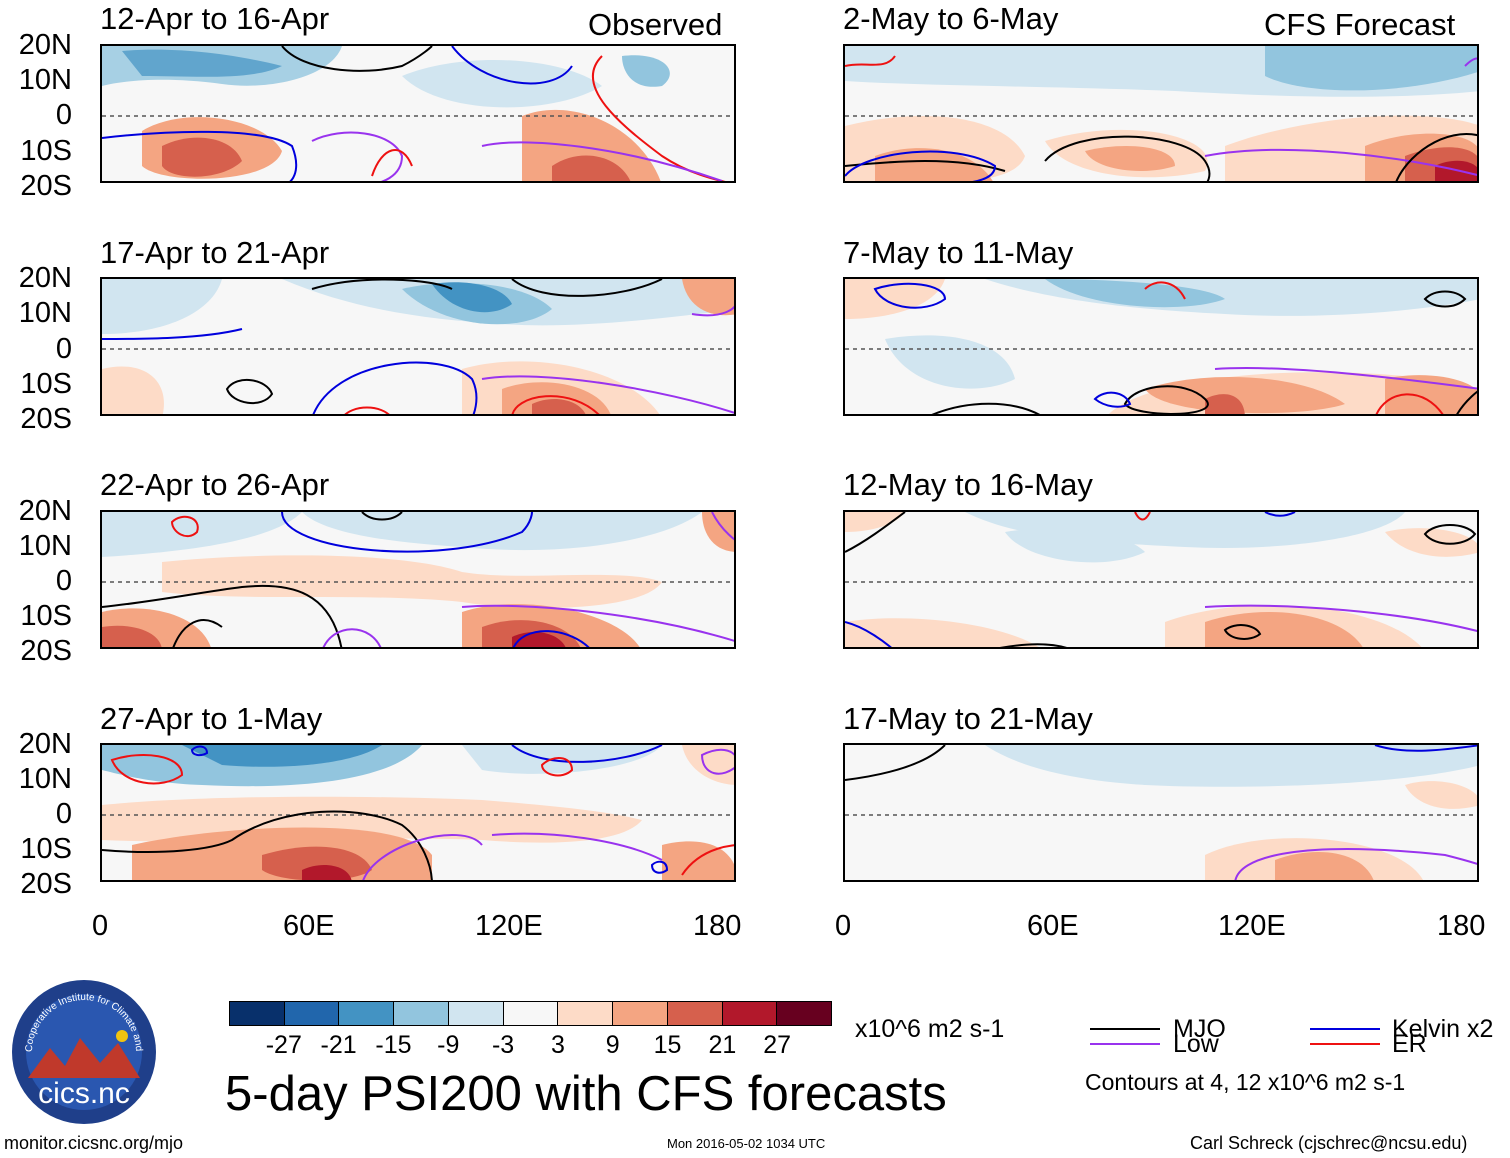 The height and width of the screenshot is (1158, 1510). I want to click on footer-url: monitor.cicsnc.org/mjo, so click(94, 1143).